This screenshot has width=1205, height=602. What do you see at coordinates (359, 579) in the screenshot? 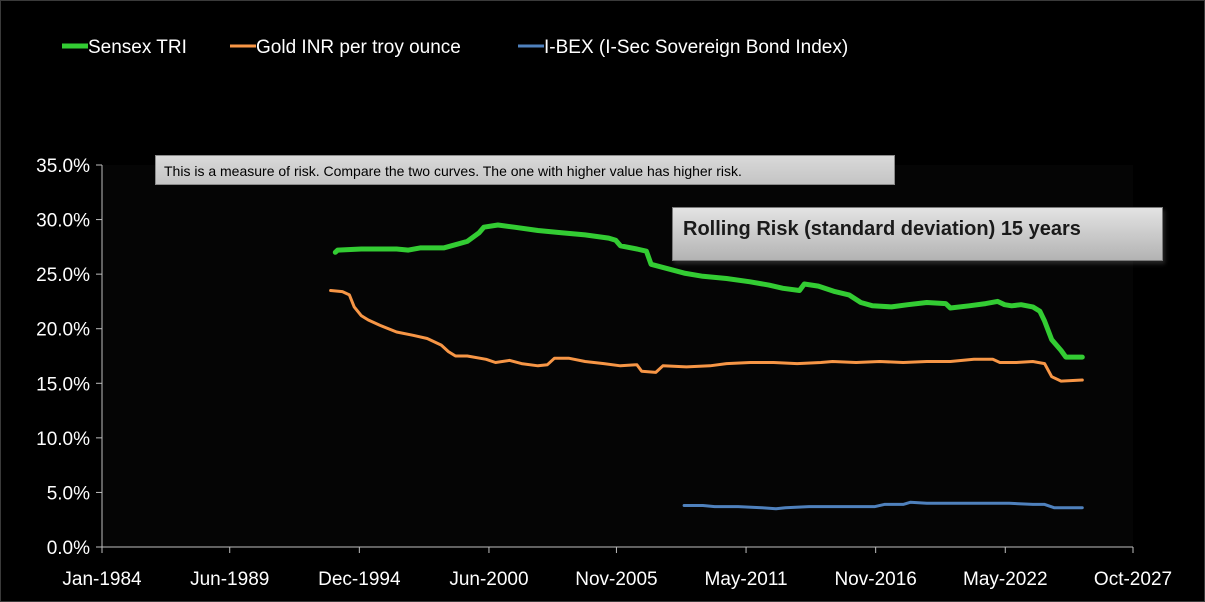
I see `x-tick-label: Dec-1994` at bounding box center [359, 579].